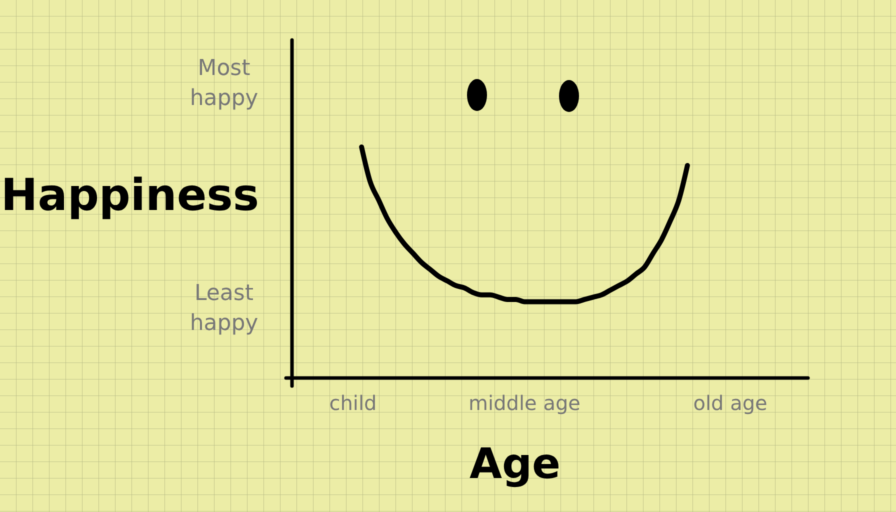 This screenshot has height=512, width=896. Describe the element at coordinates (353, 403) in the screenshot. I see `x-tick-label: child` at that location.